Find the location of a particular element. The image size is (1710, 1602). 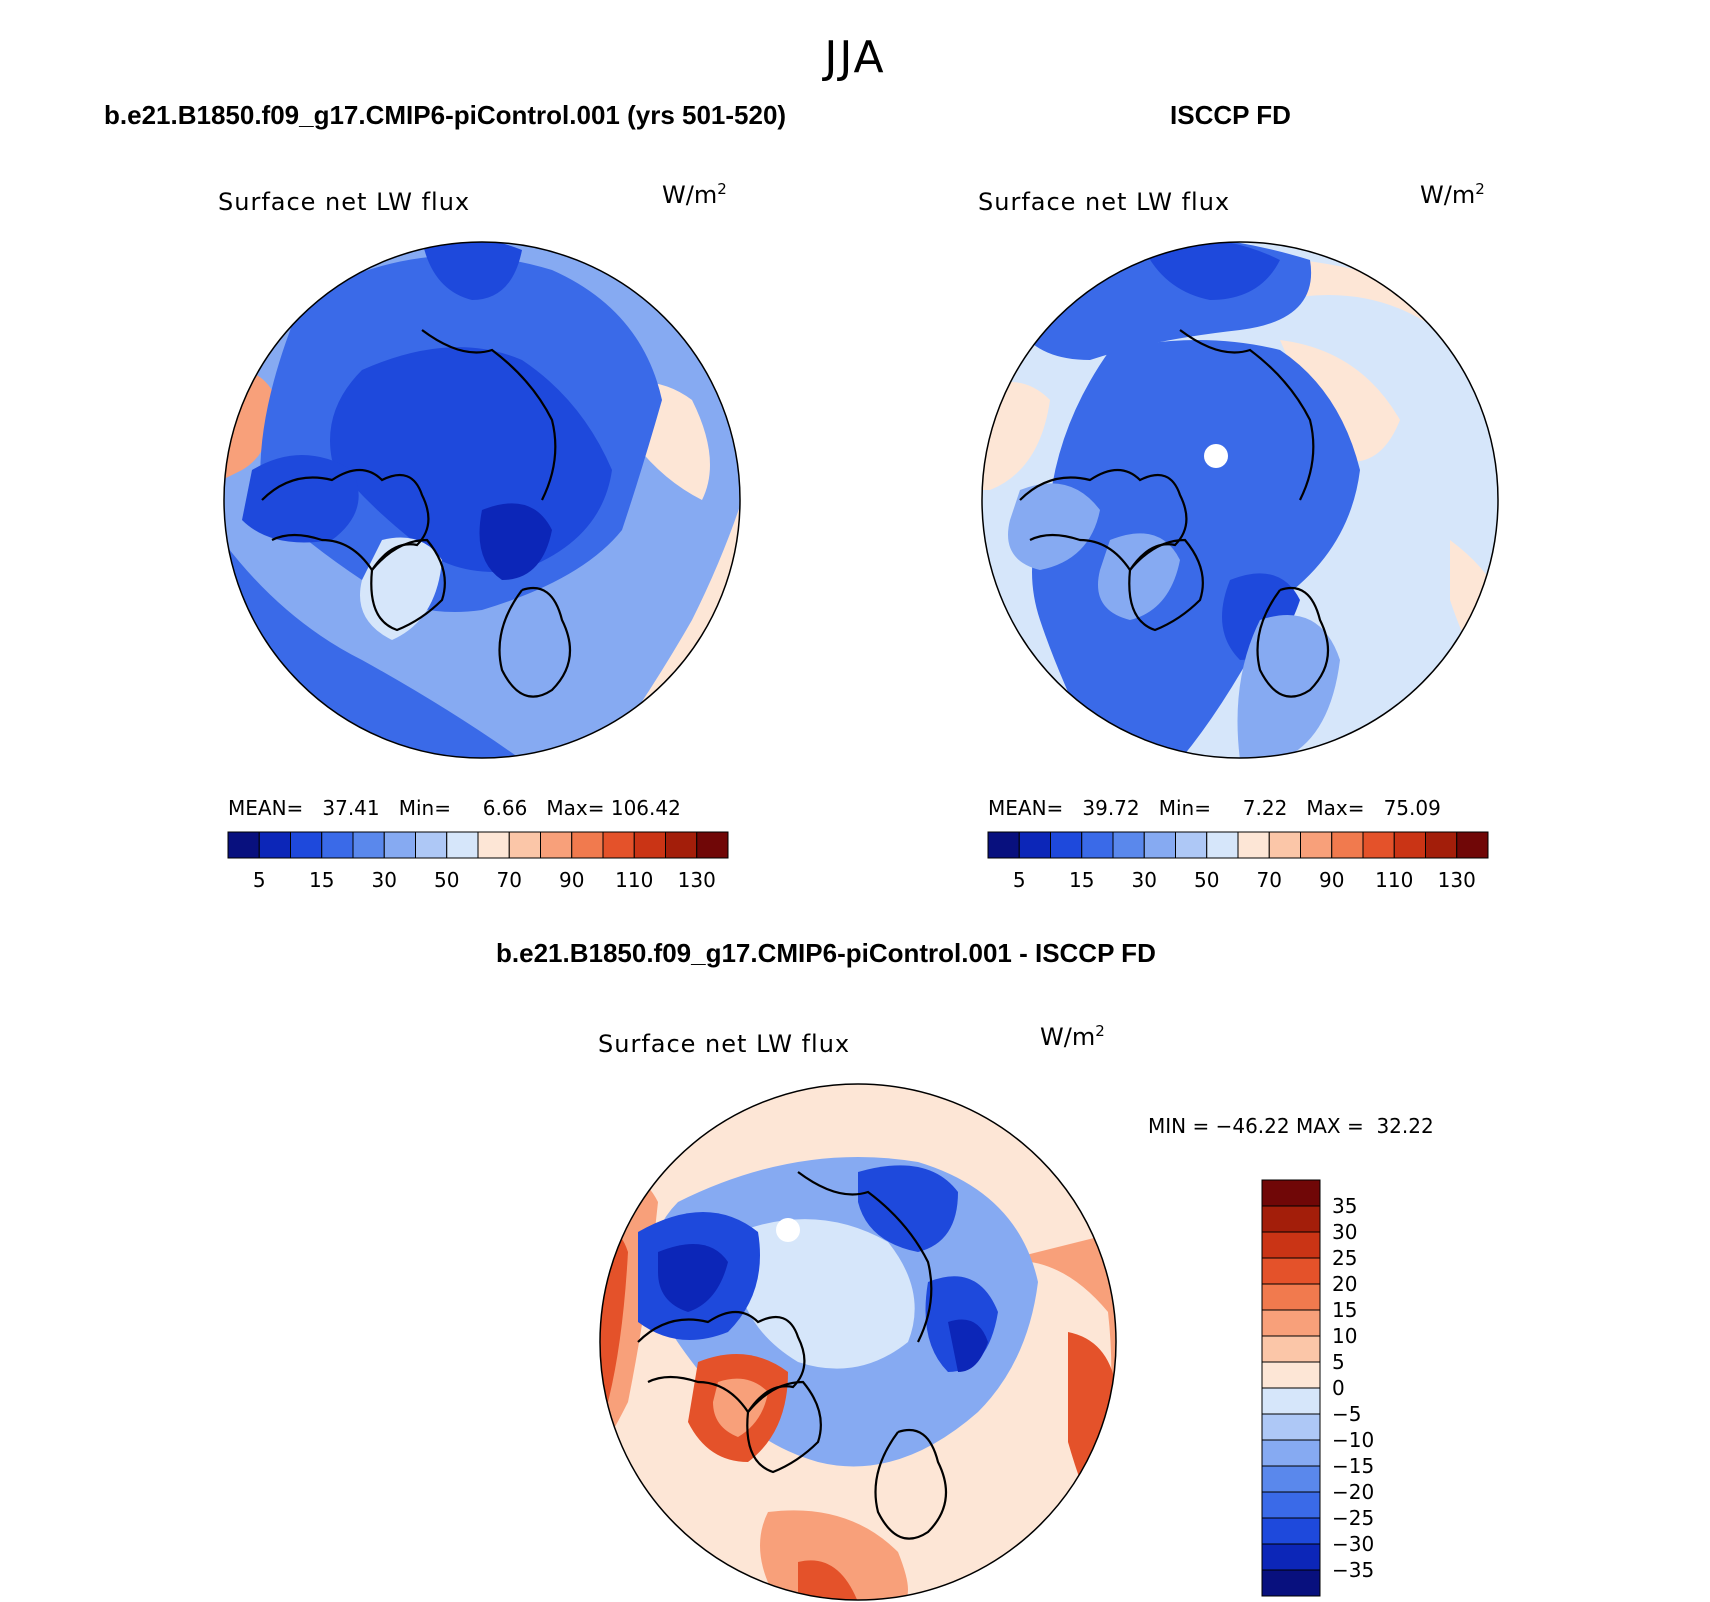

obs-colorbar-tick-label: 130 is located at coordinates (1456, 880).